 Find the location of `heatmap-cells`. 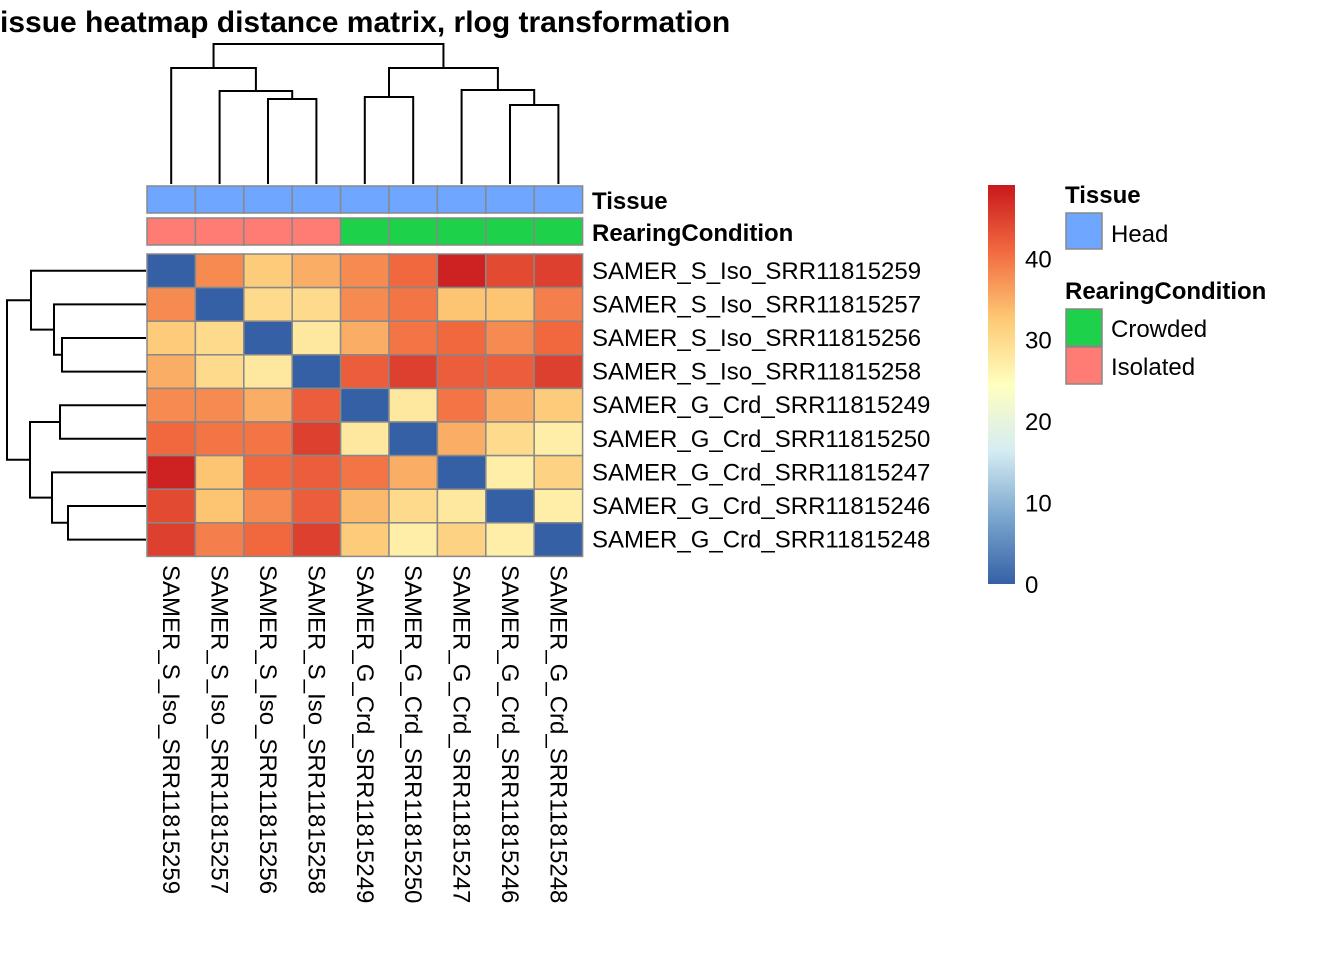

heatmap-cells is located at coordinates (365, 405).